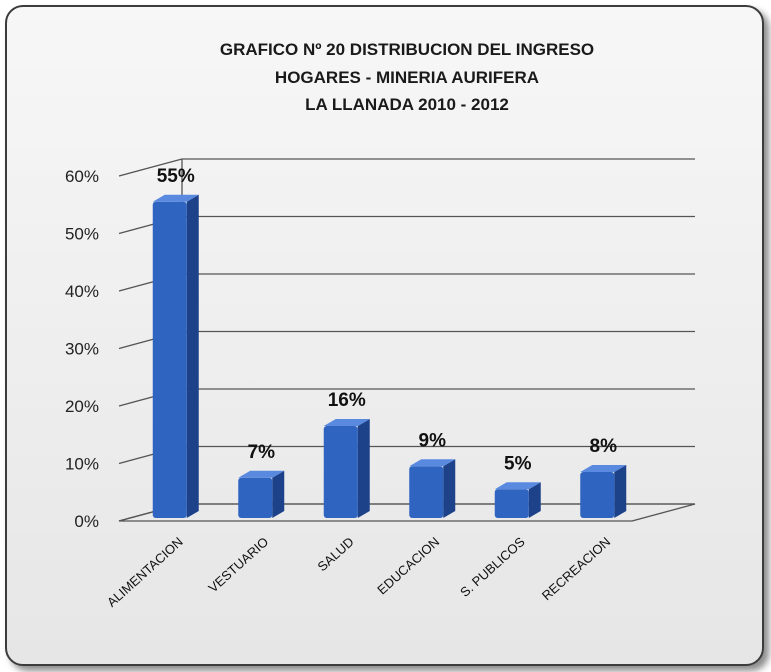 The width and height of the screenshot is (771, 672). Describe the element at coordinates (145, 572) in the screenshot. I see `x-category-label: ALIMENTACION` at that location.